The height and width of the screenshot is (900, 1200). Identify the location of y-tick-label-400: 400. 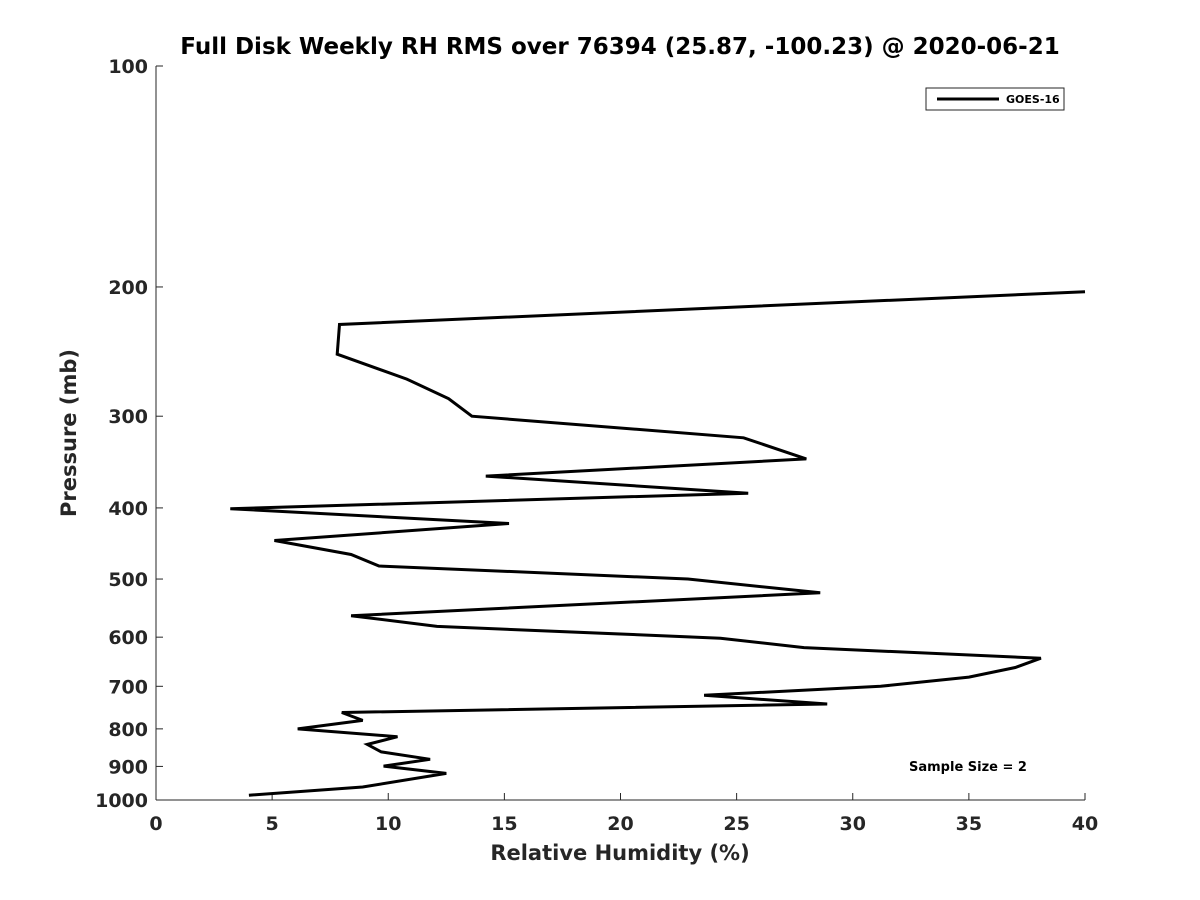
(128, 509).